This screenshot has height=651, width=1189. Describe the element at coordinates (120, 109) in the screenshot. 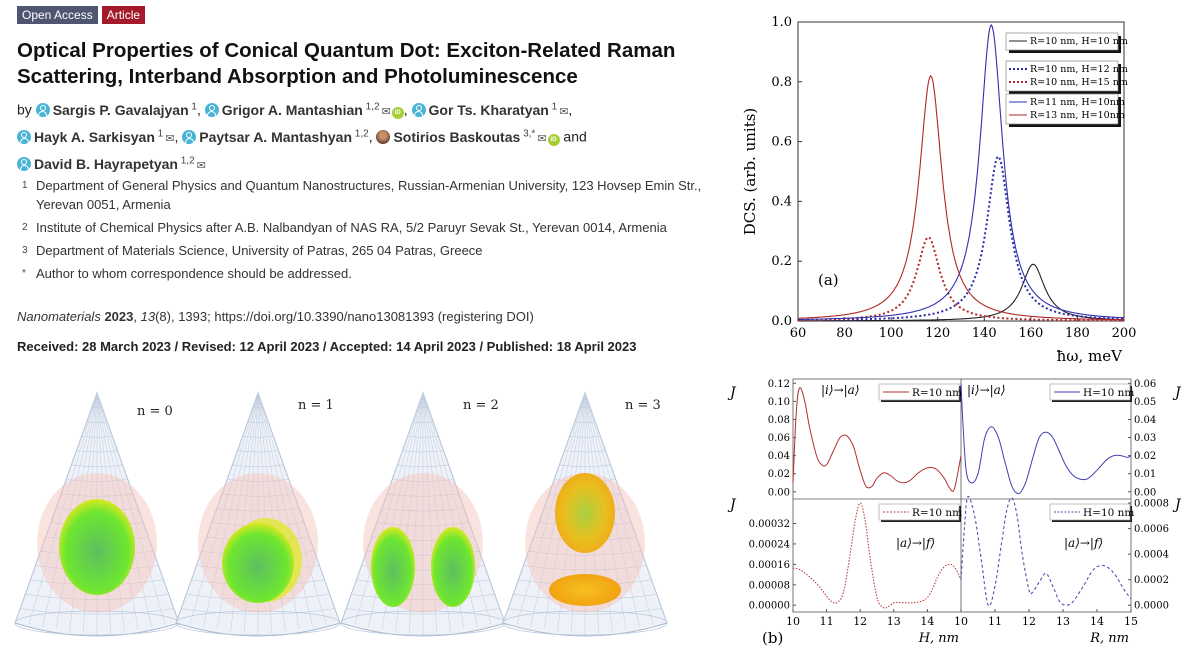

I see `author-name: Sargis P. Gavalajyan` at that location.